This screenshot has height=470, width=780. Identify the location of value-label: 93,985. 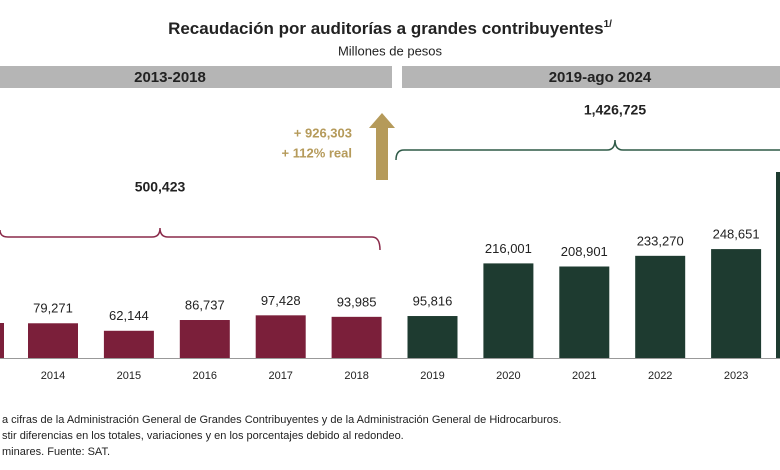
(357, 301).